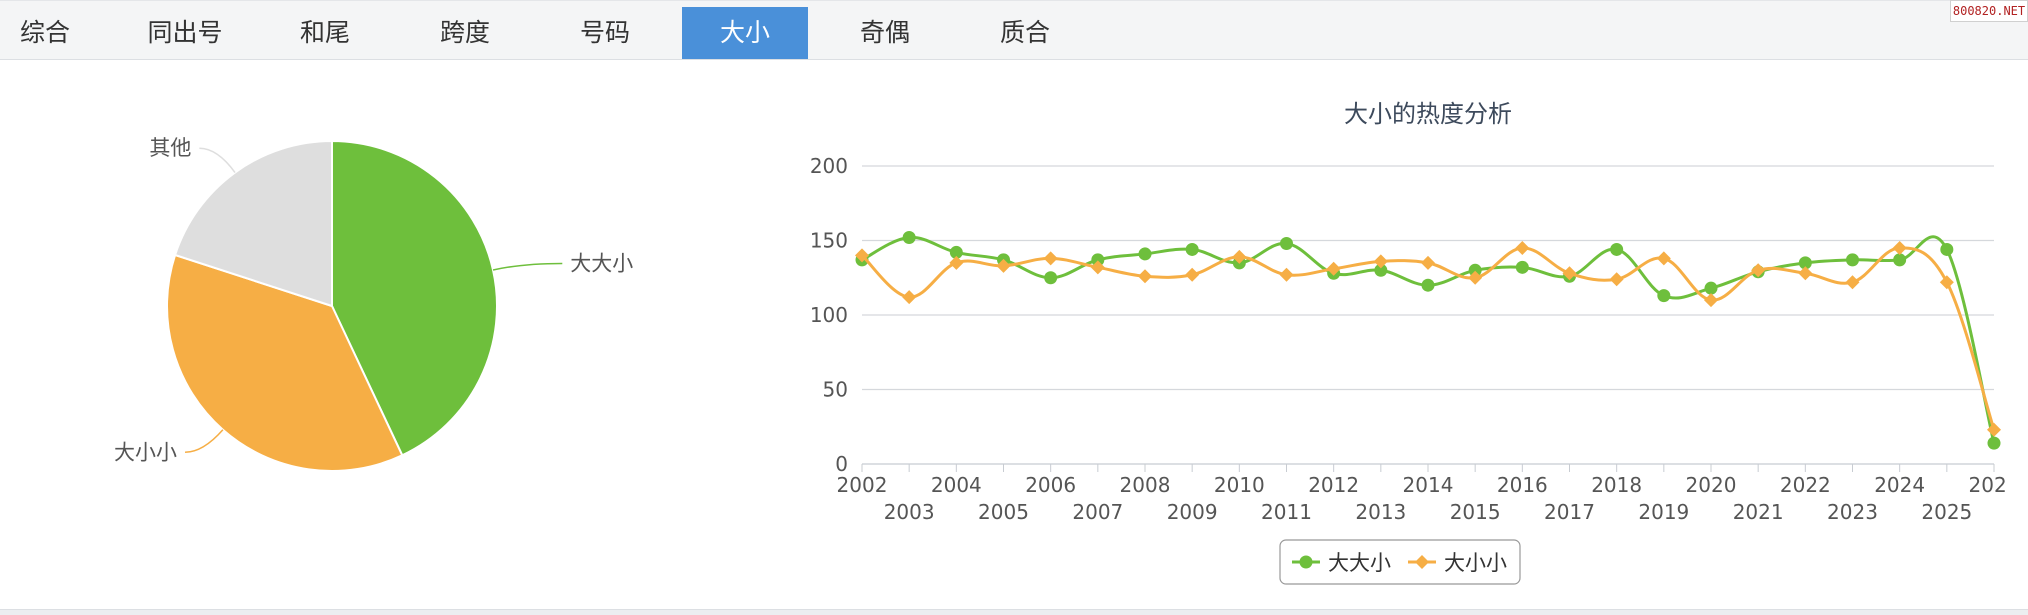 The width and height of the screenshot is (2028, 615). What do you see at coordinates (324, 32) in the screenshot?
I see `tab-hewei: 和尾` at bounding box center [324, 32].